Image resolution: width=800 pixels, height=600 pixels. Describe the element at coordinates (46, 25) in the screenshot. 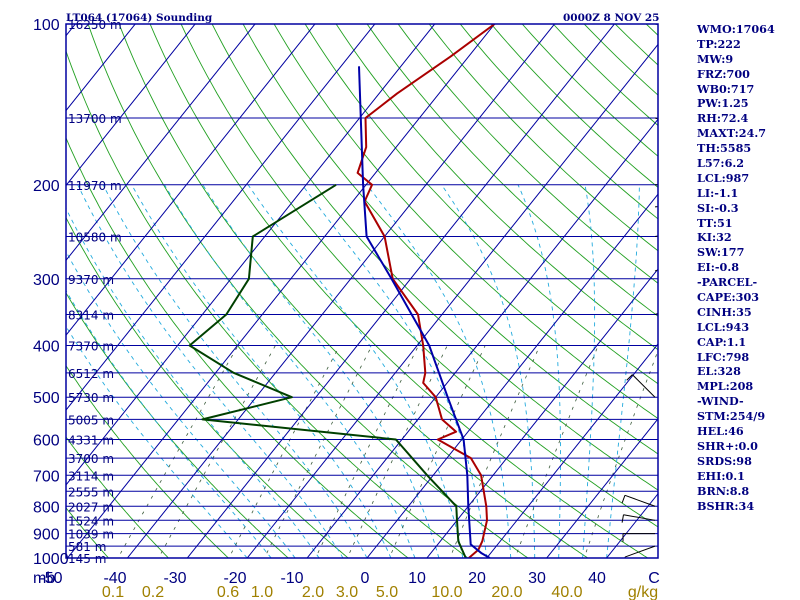

I see `pressure-tick: 100` at that location.